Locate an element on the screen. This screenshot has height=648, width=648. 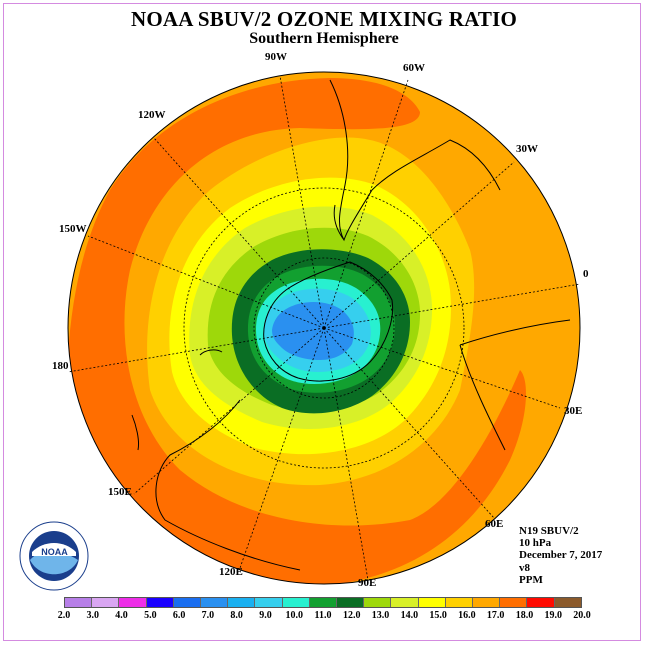
lon-label-60w: 60W is located at coordinates (414, 68).